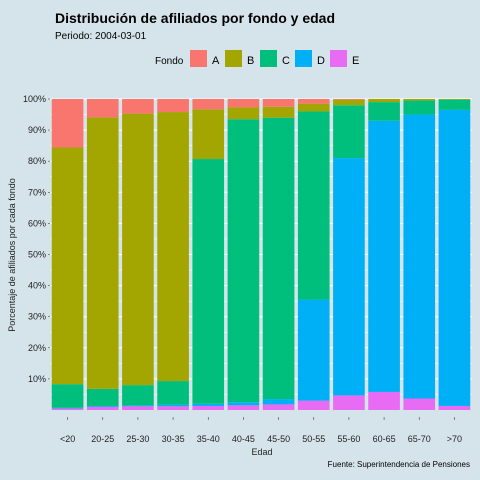 The image size is (480, 480). Describe the element at coordinates (243, 439) in the screenshot. I see `x-tick-label: 40-45` at that location.